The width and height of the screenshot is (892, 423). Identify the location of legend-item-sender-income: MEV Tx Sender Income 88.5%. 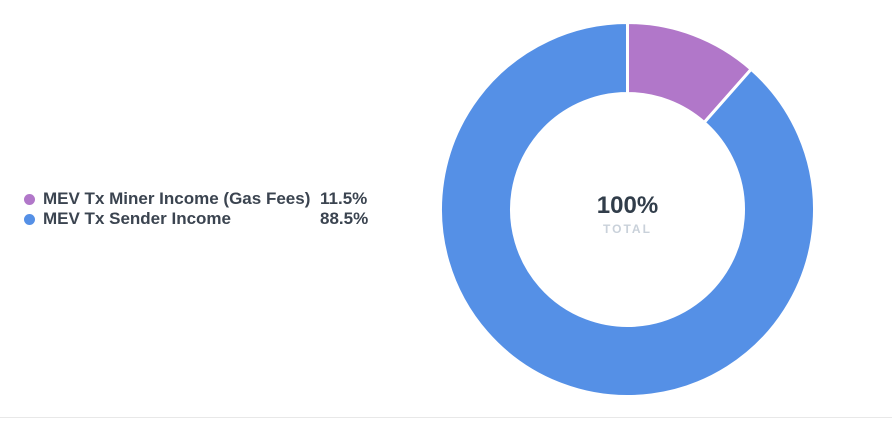
(196, 219).